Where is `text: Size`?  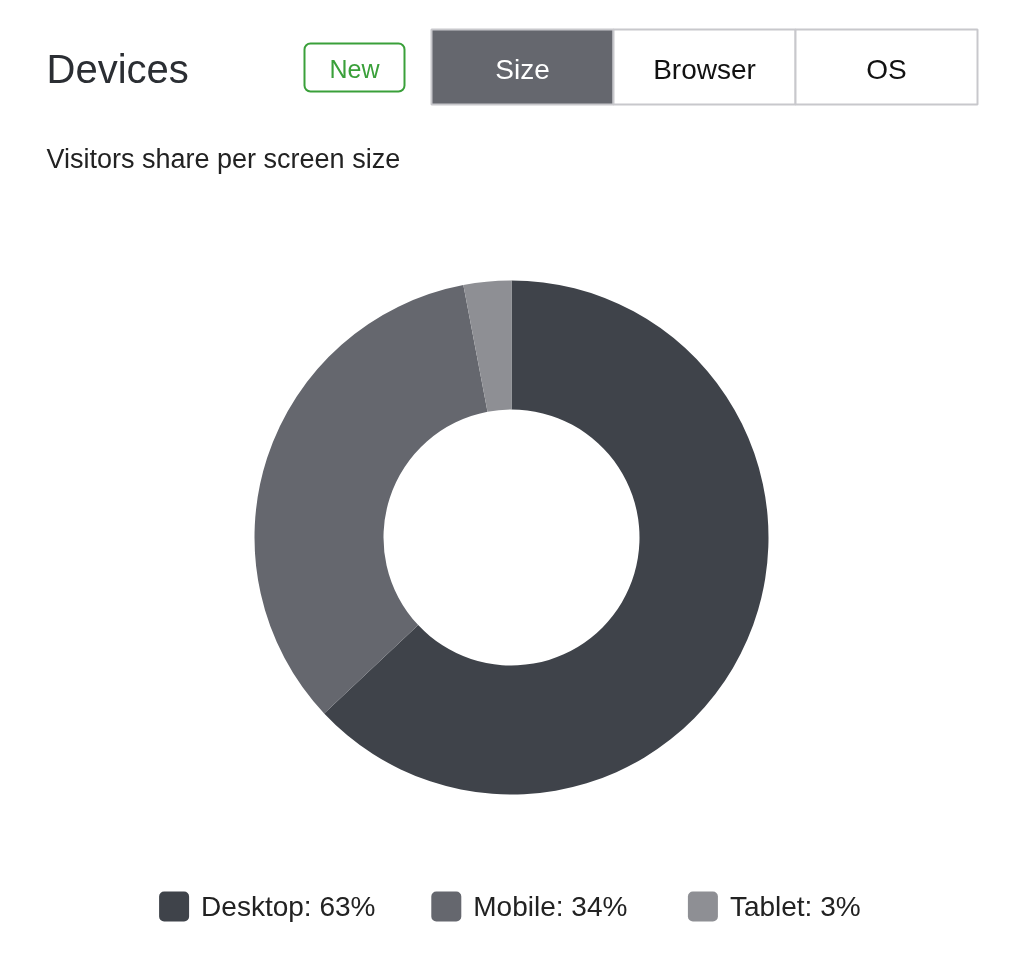 text: Size is located at coordinates (522, 69).